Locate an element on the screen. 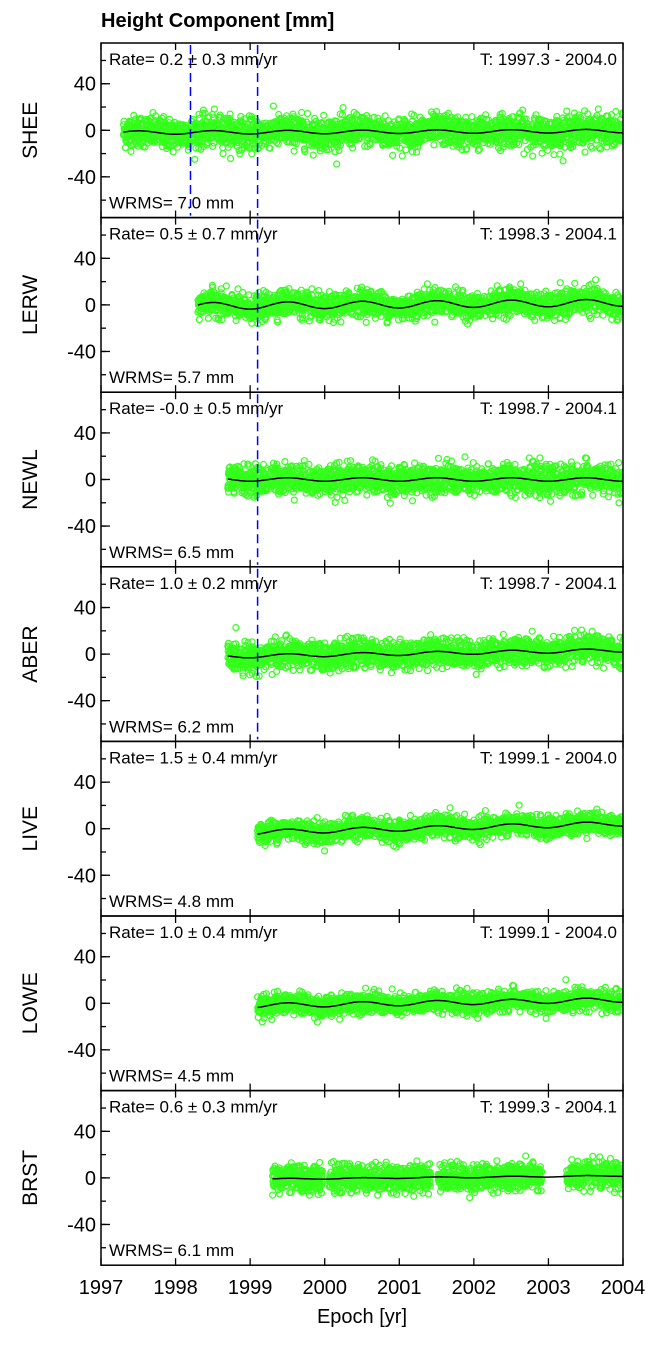  chart-title: Height Component [mm] is located at coordinates (217, 21).